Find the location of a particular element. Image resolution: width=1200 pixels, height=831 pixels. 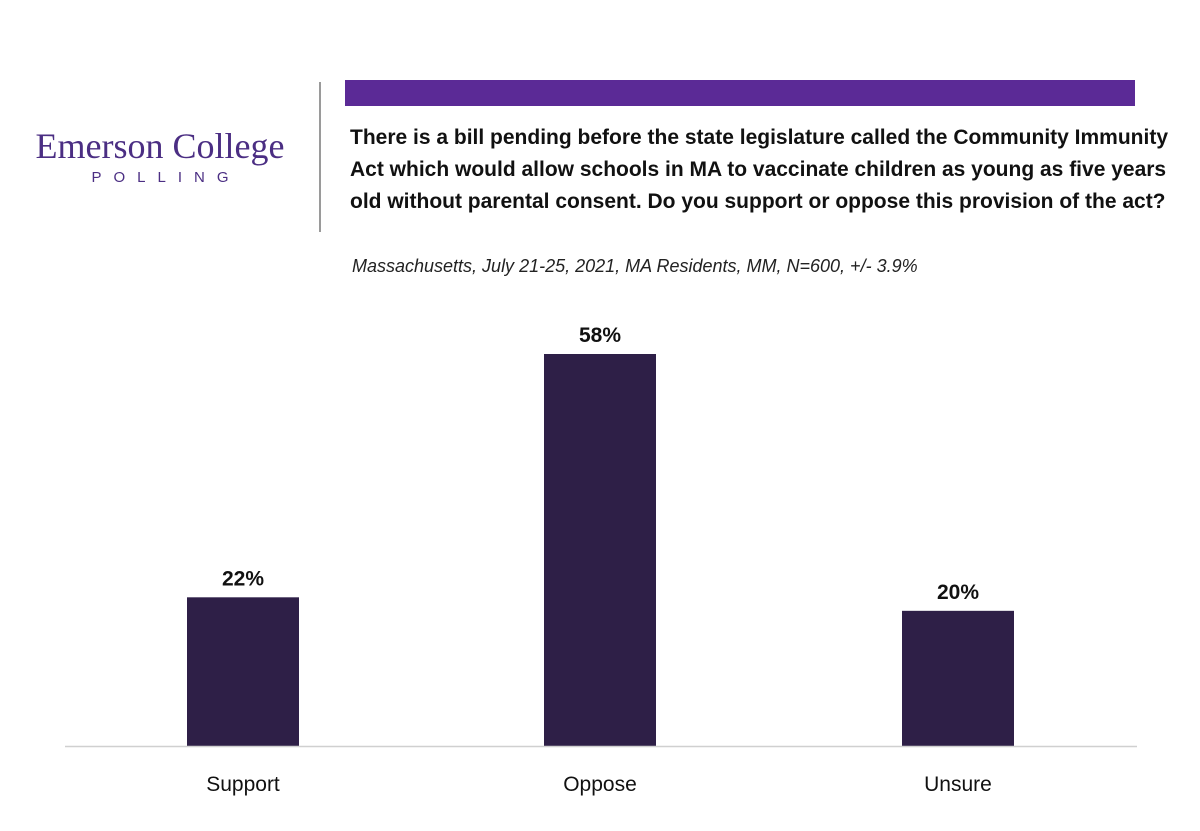

header-divider is located at coordinates (320, 157).